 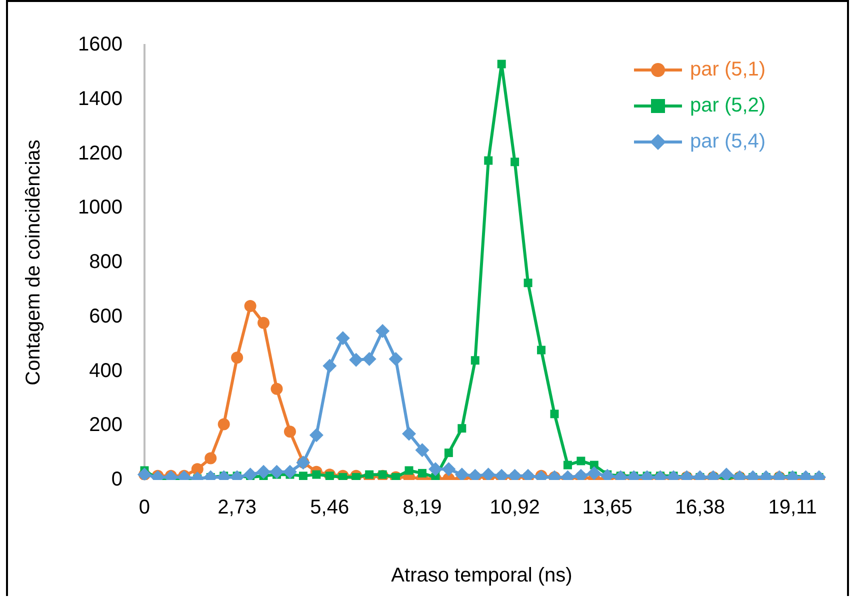 I want to click on legend-label: par (5,1), so click(x=728, y=69).